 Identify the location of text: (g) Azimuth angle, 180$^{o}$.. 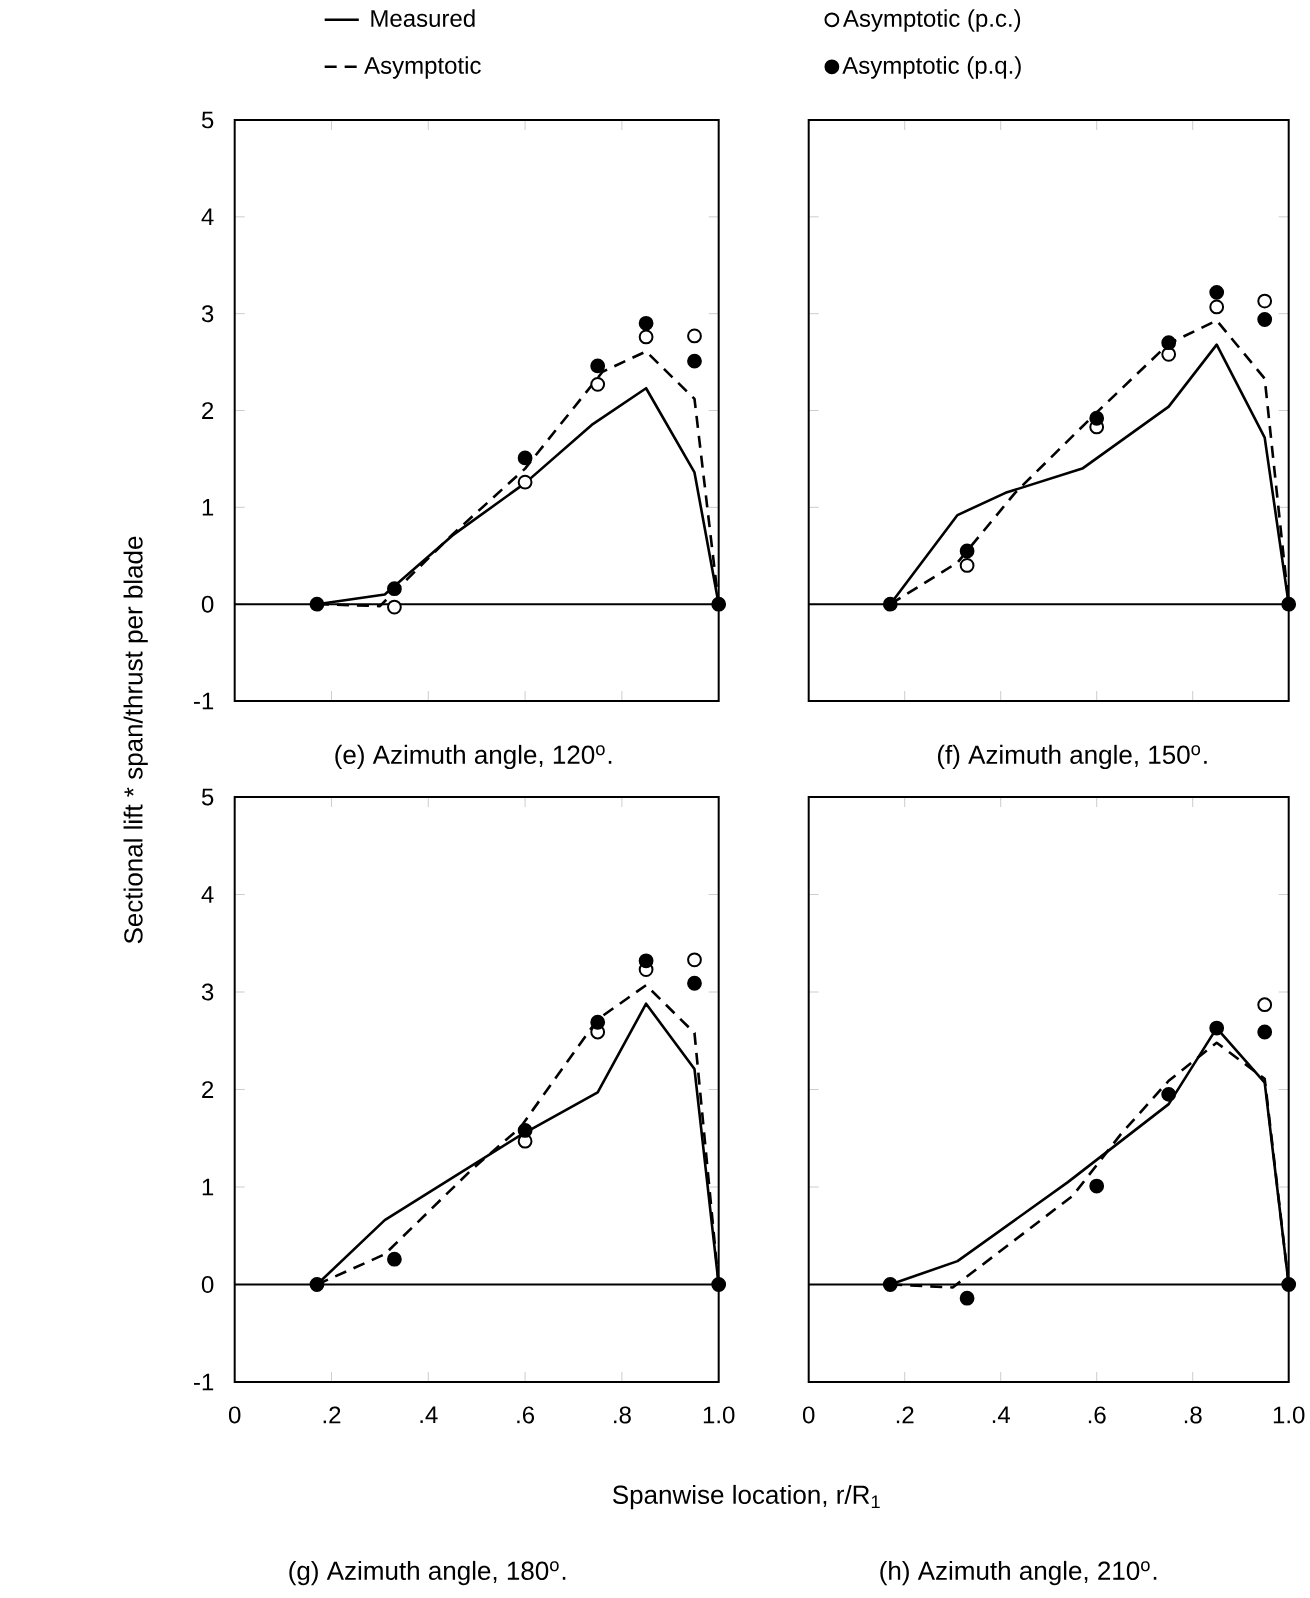
(427, 1573).